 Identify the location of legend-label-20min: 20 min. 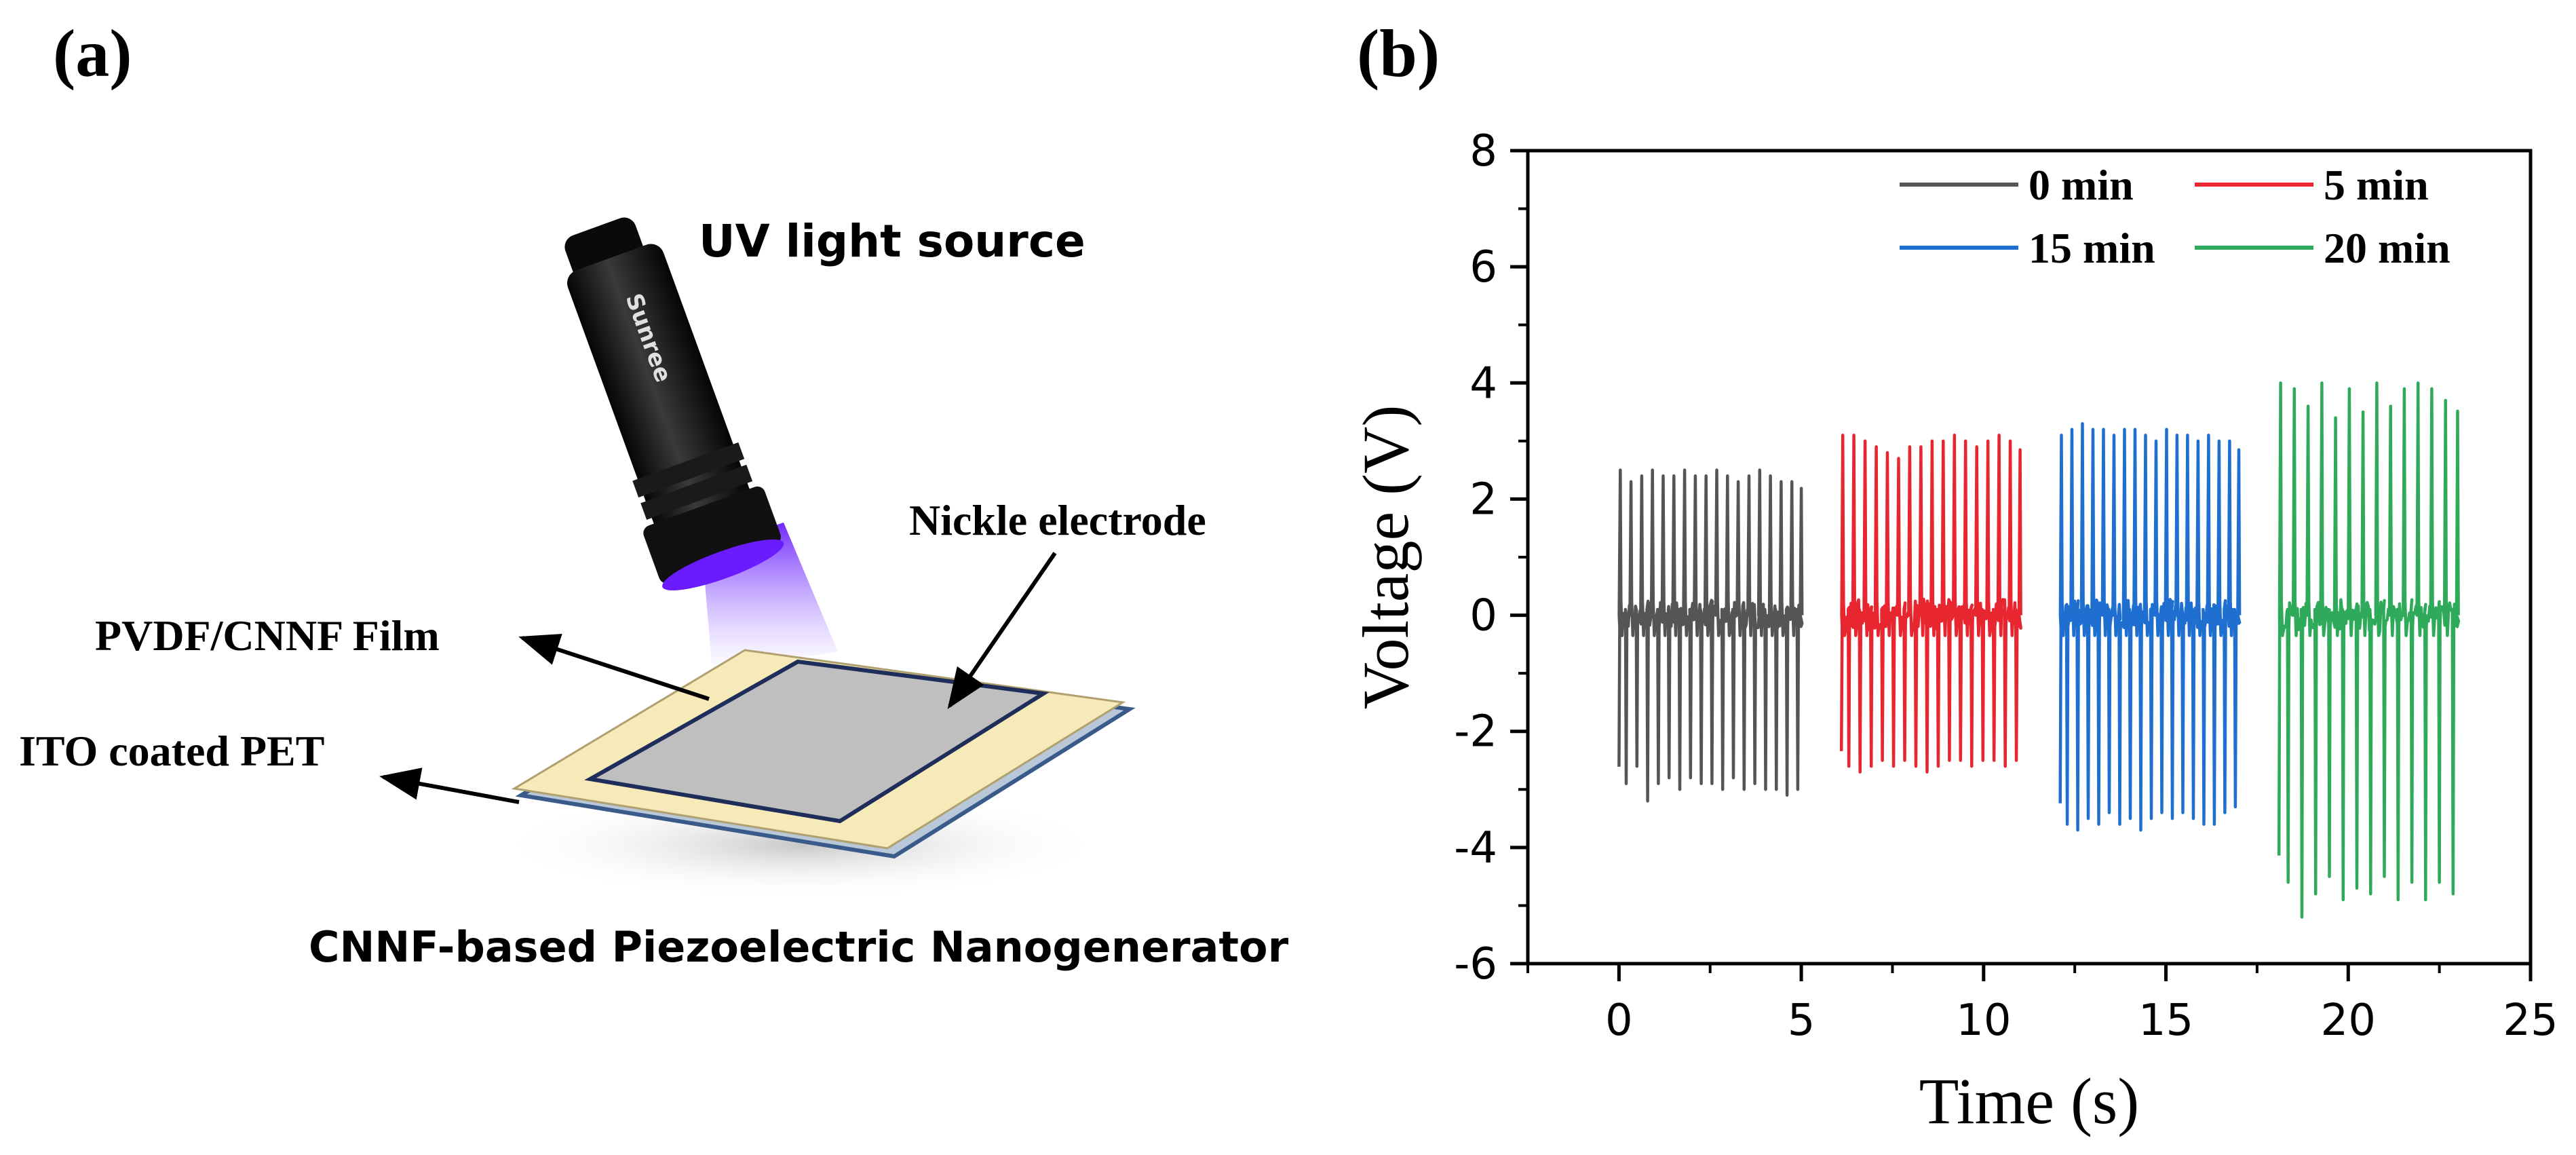
(2387, 248).